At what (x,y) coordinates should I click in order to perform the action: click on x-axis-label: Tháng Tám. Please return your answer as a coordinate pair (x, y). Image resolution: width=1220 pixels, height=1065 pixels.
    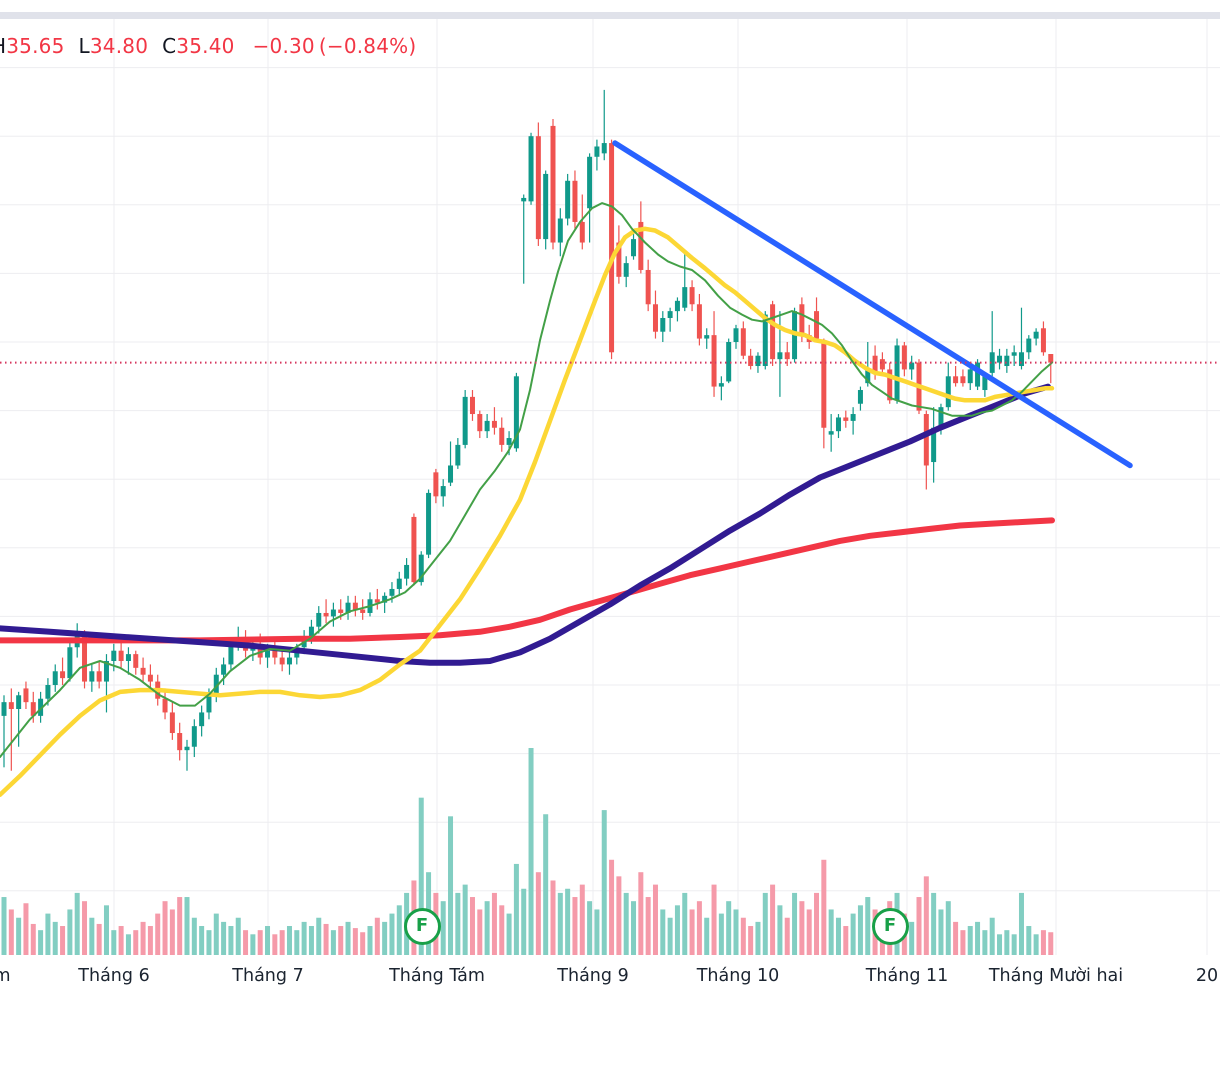
    Looking at the image, I should click on (437, 976).